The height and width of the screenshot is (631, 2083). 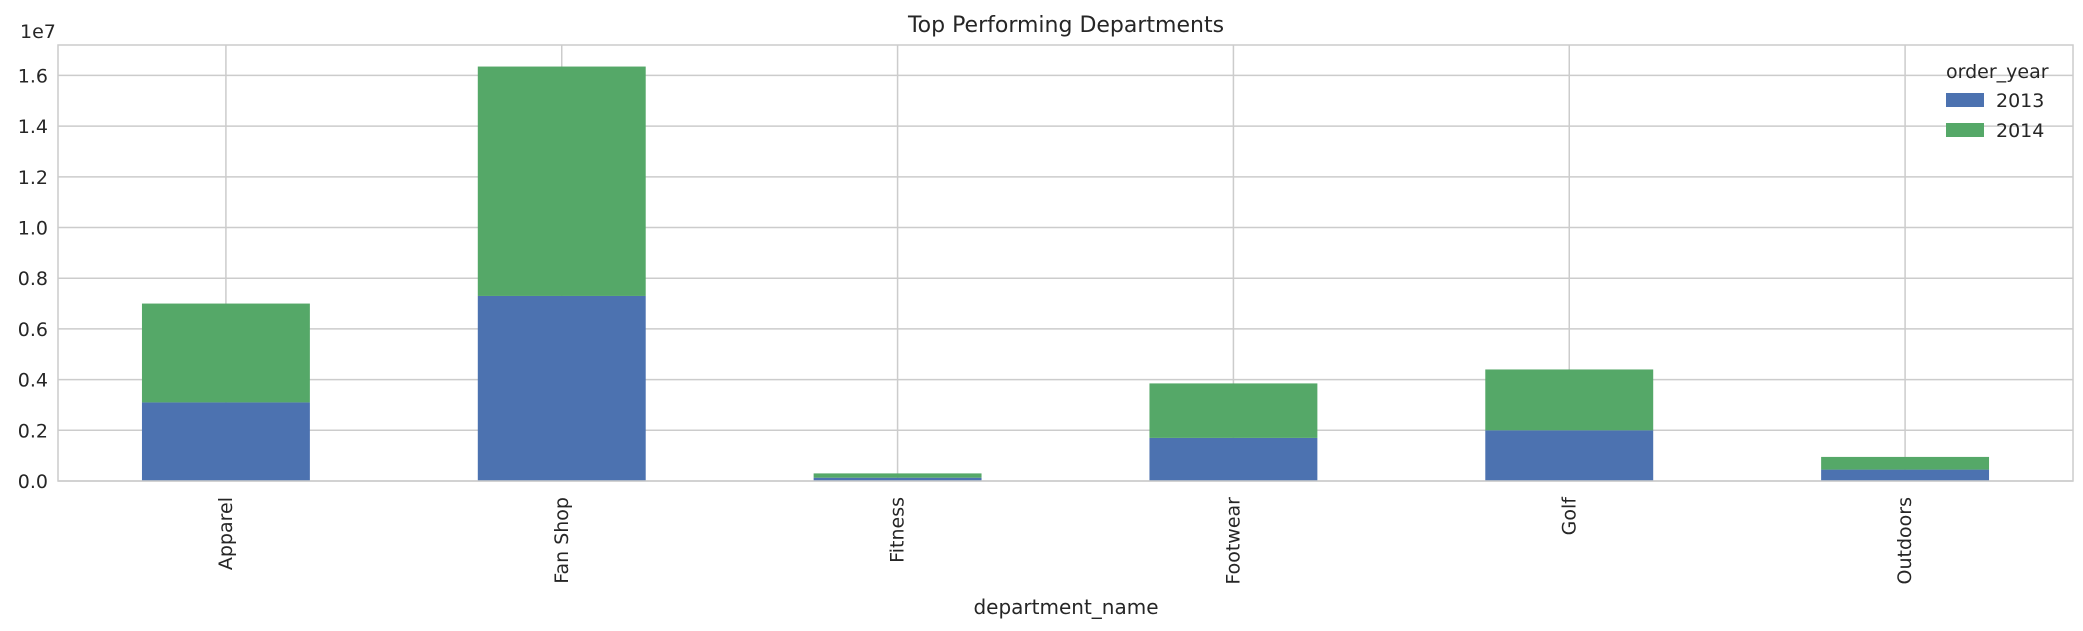 I want to click on x-tick-label: Fitness, so click(x=898, y=530).